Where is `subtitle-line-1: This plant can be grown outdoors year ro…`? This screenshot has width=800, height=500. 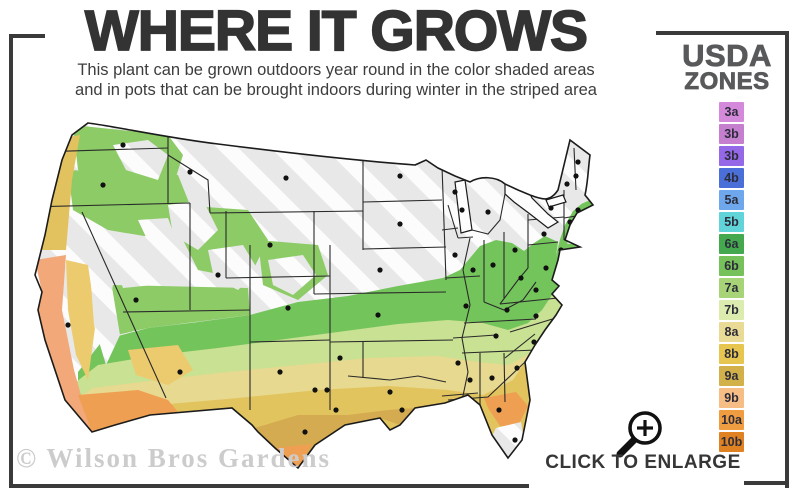 subtitle-line-1: This plant can be grown outdoors year ro… is located at coordinates (336, 70).